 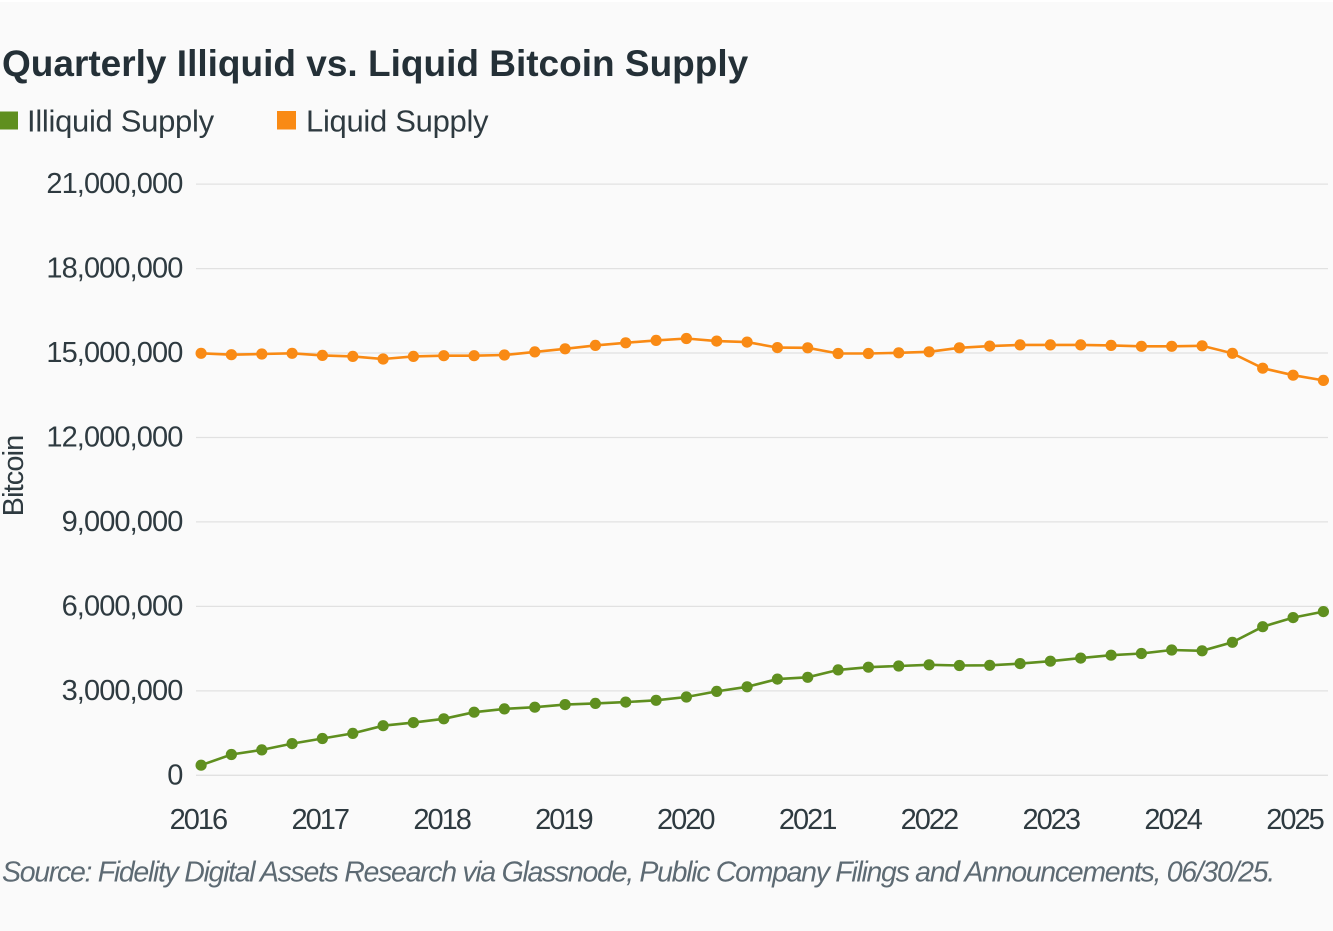 What do you see at coordinates (929, 820) in the screenshot?
I see `svg-text: 2022` at bounding box center [929, 820].